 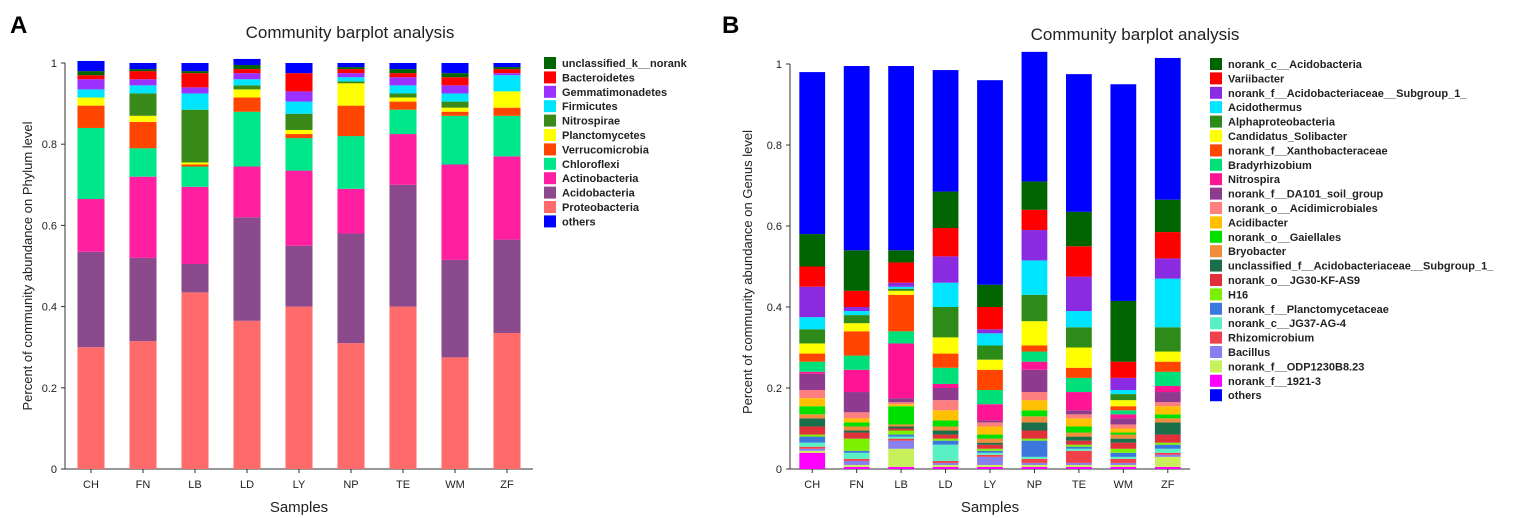 What do you see at coordinates (1079, 438) in the screenshot?
I see `bar-segment-TE-unclassified_f__Acidobacteriaceae__Subgroup_1_` at bounding box center [1079, 438].